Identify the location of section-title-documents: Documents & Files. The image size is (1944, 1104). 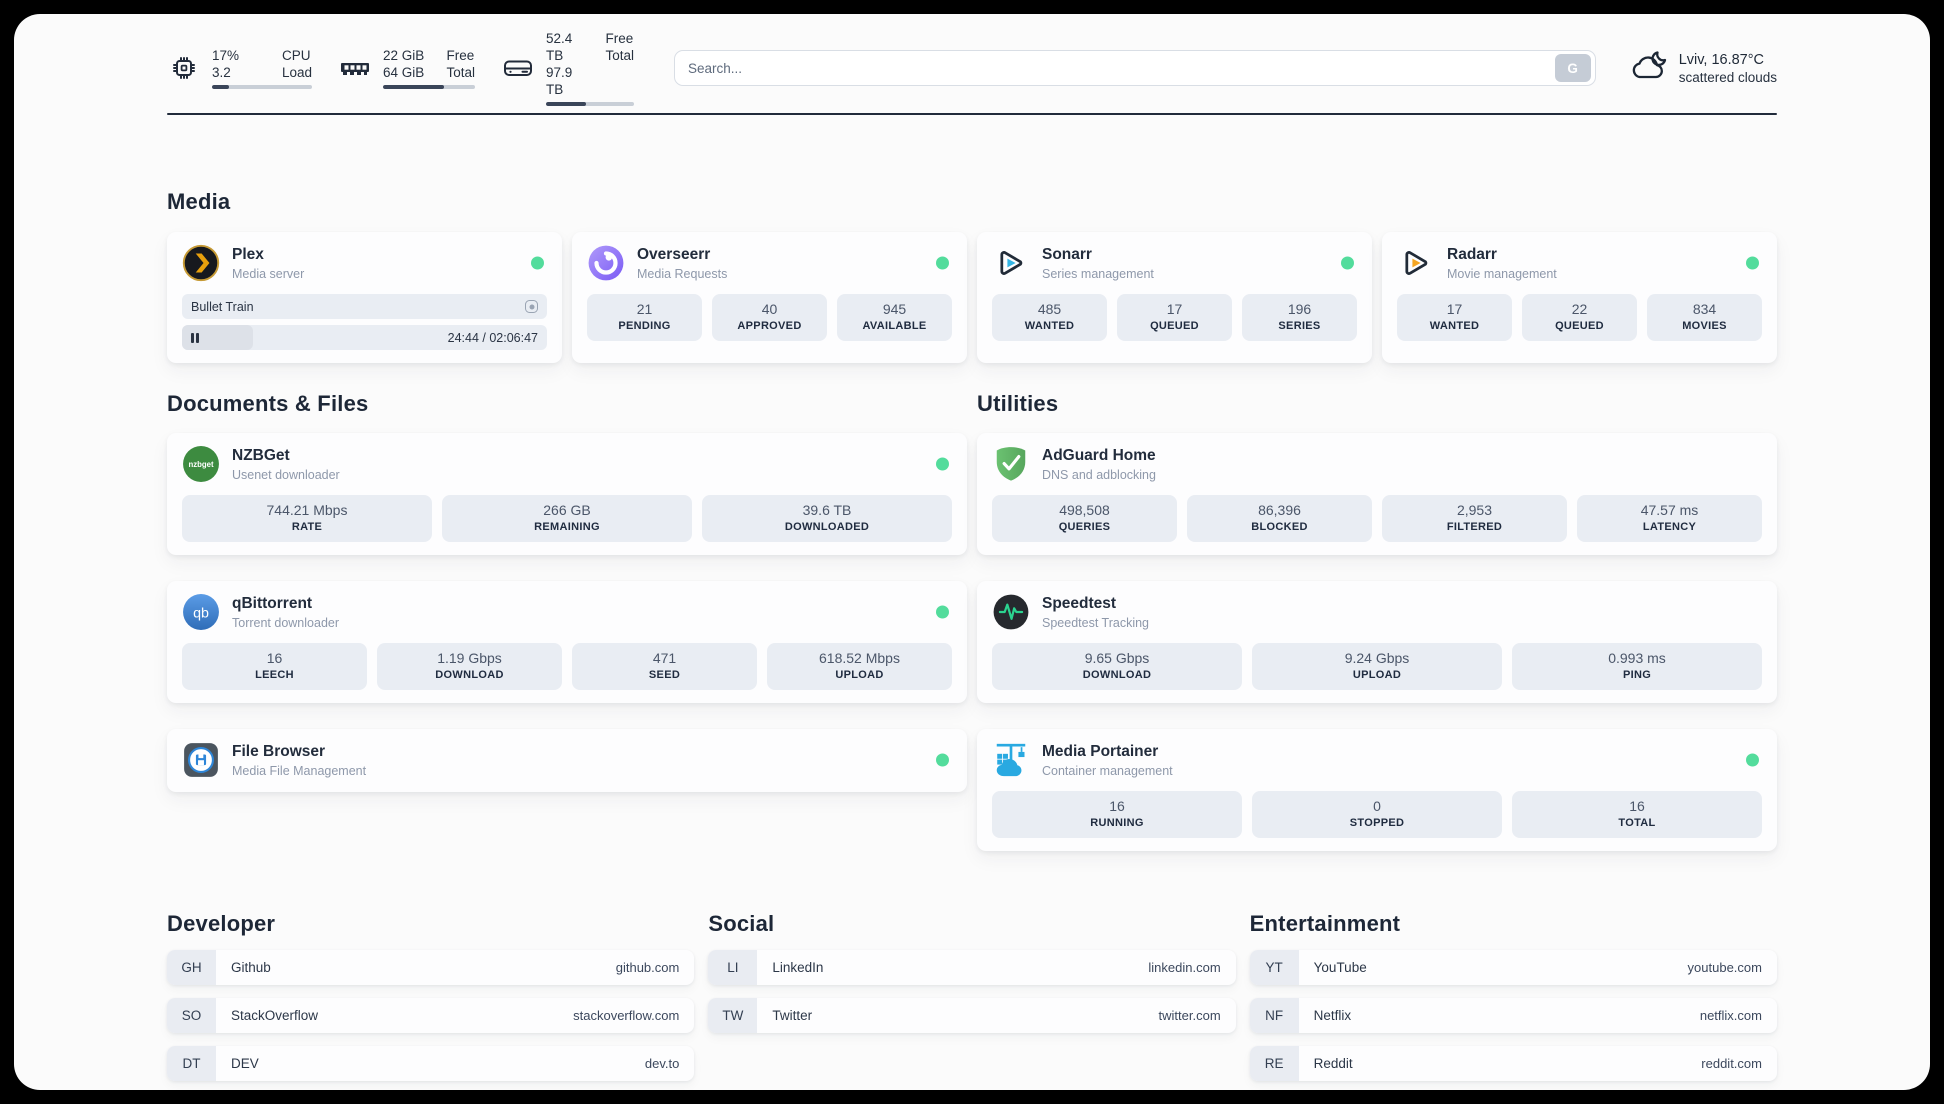
(268, 403).